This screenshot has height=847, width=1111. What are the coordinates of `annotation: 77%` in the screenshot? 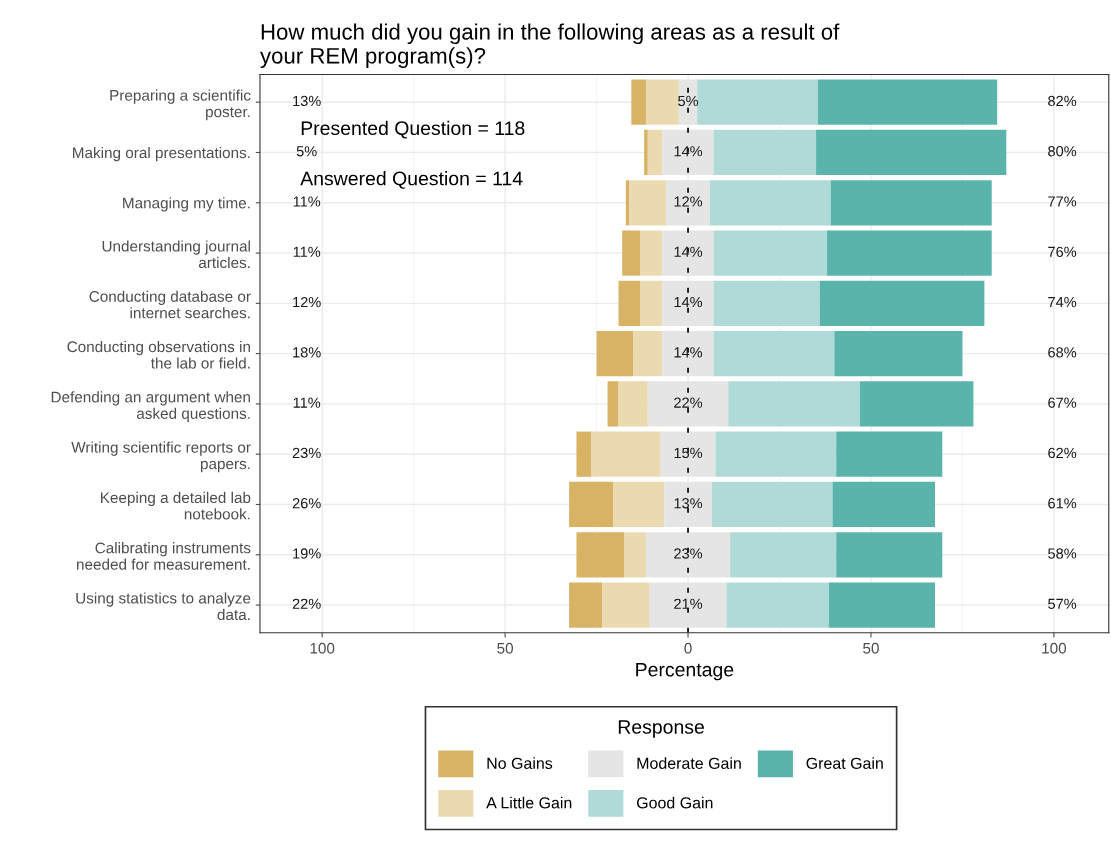 It's located at (1062, 201).